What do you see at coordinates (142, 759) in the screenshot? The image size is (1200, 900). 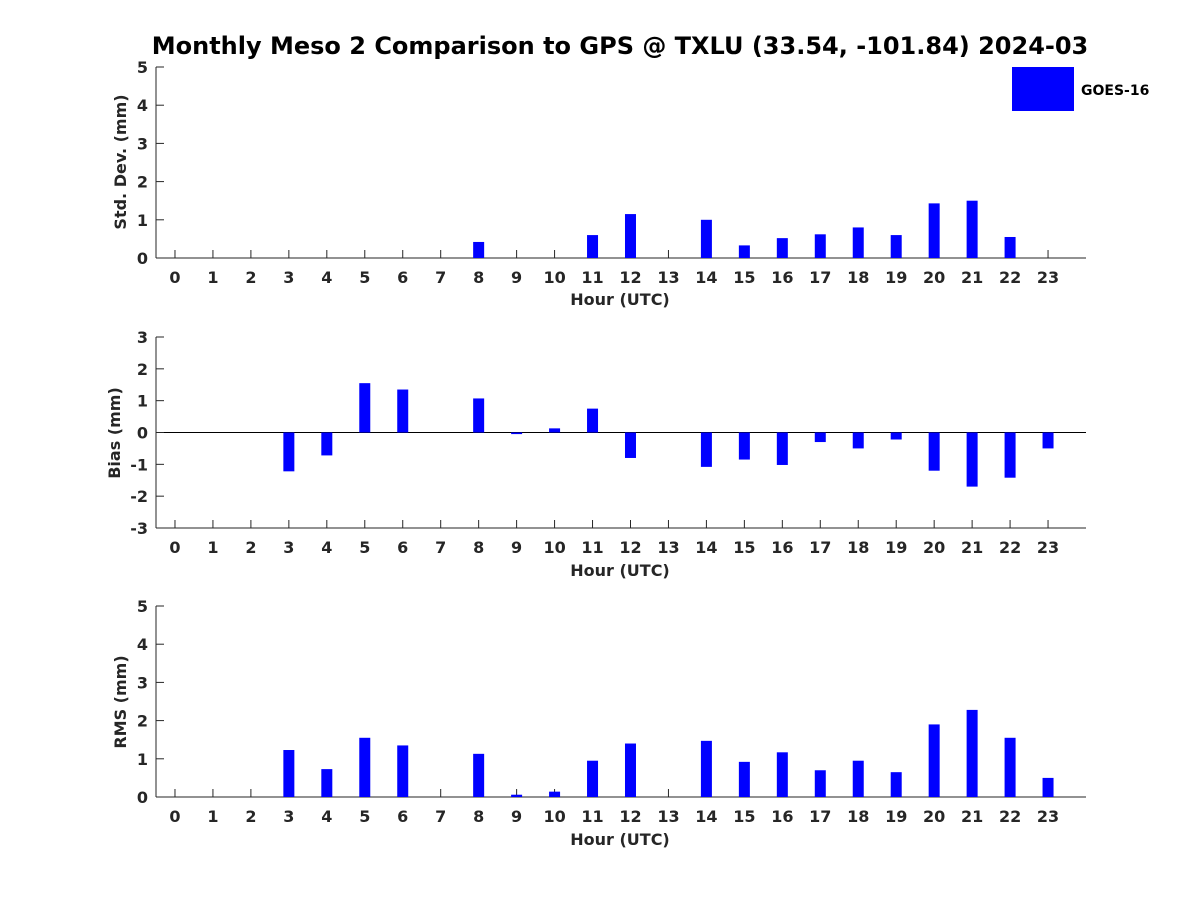 I see `rms-ytick-label: 1` at bounding box center [142, 759].